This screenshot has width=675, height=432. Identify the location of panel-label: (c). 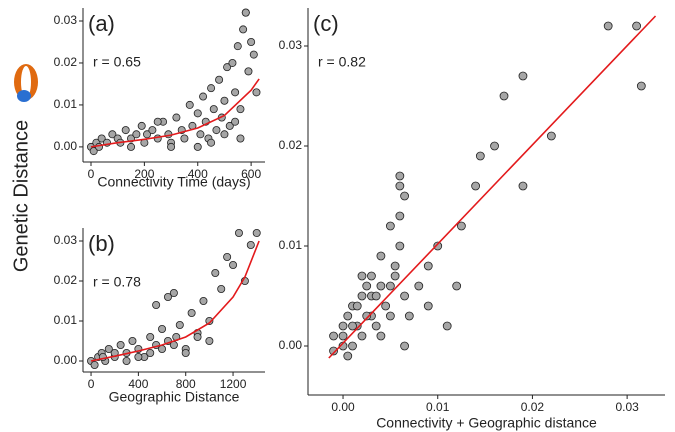
(326, 23).